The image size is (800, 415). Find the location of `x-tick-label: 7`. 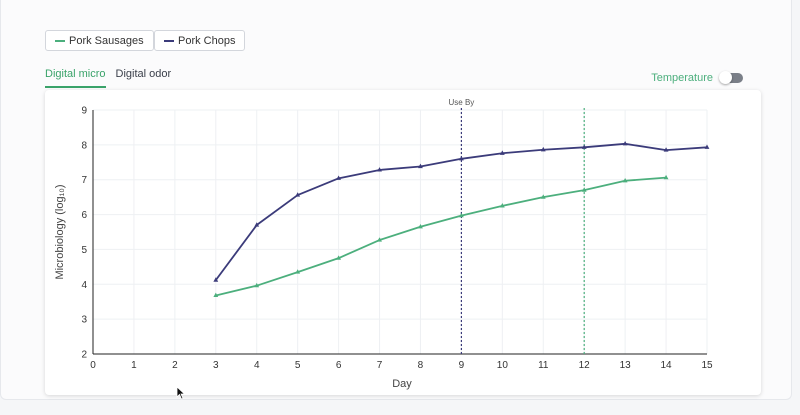

x-tick-label: 7 is located at coordinates (380, 365).